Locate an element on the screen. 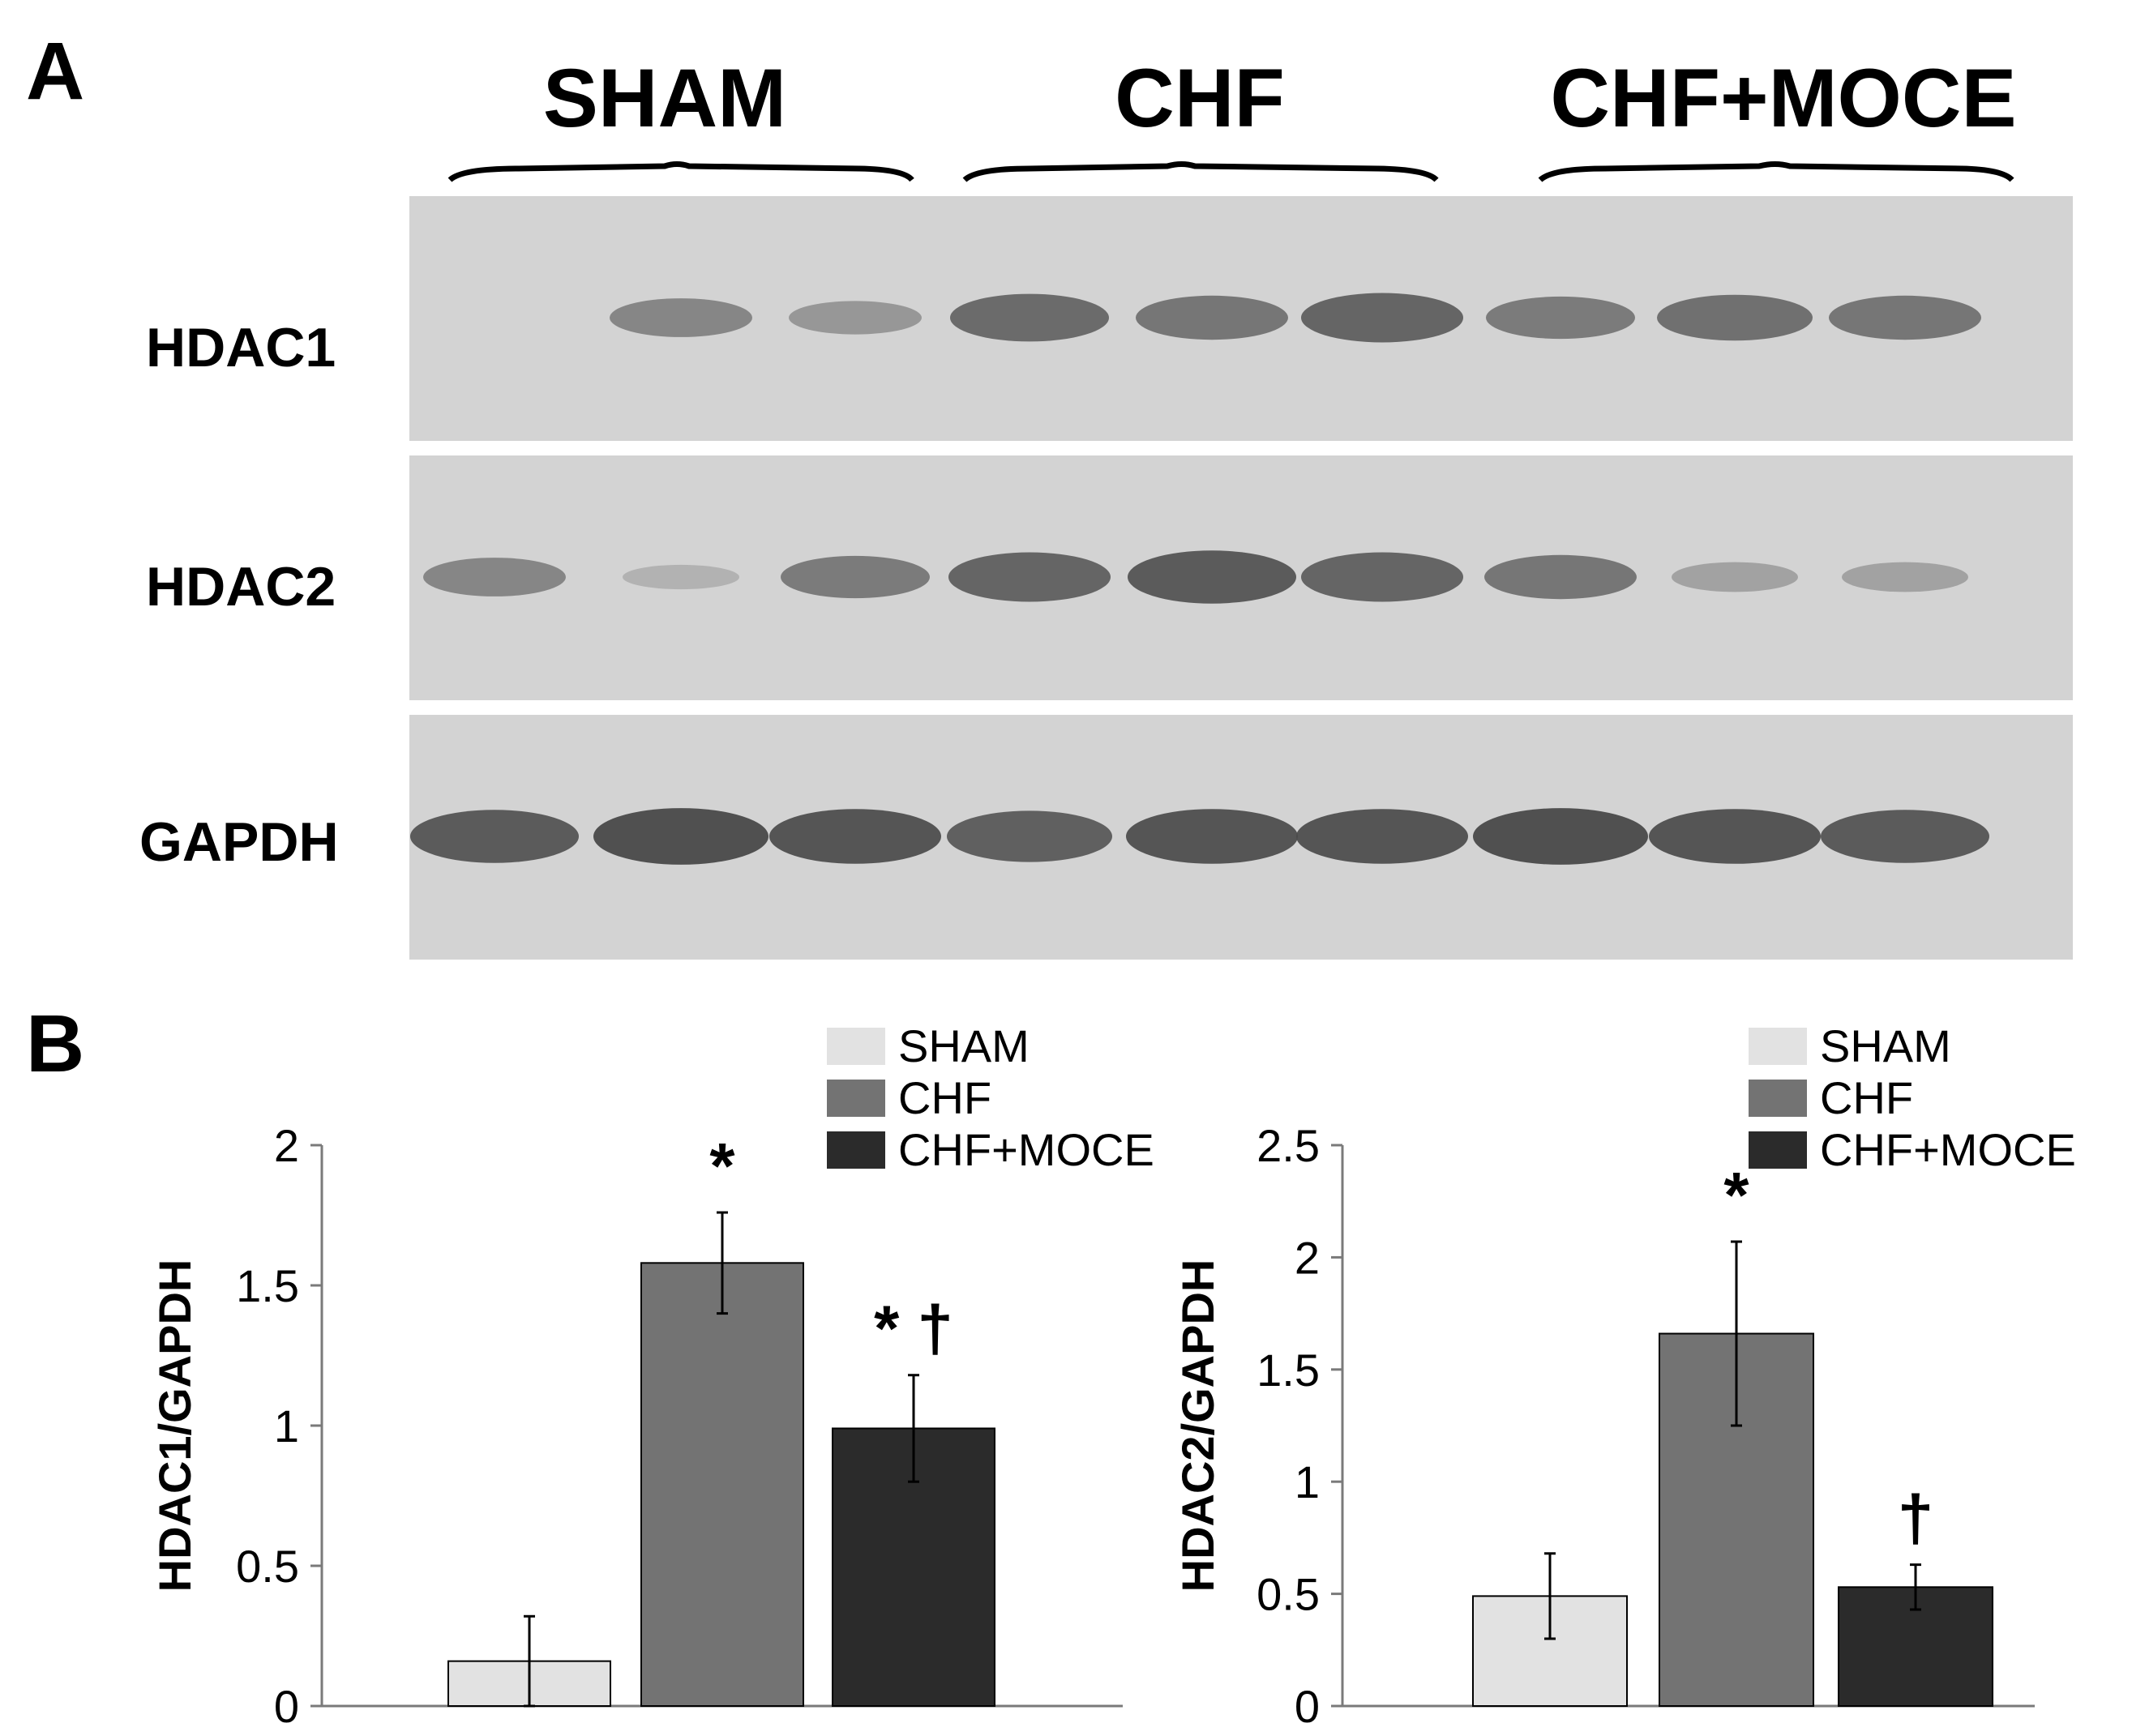 This screenshot has width=2132, height=1736. group-brackets is located at coordinates (1230, 171).